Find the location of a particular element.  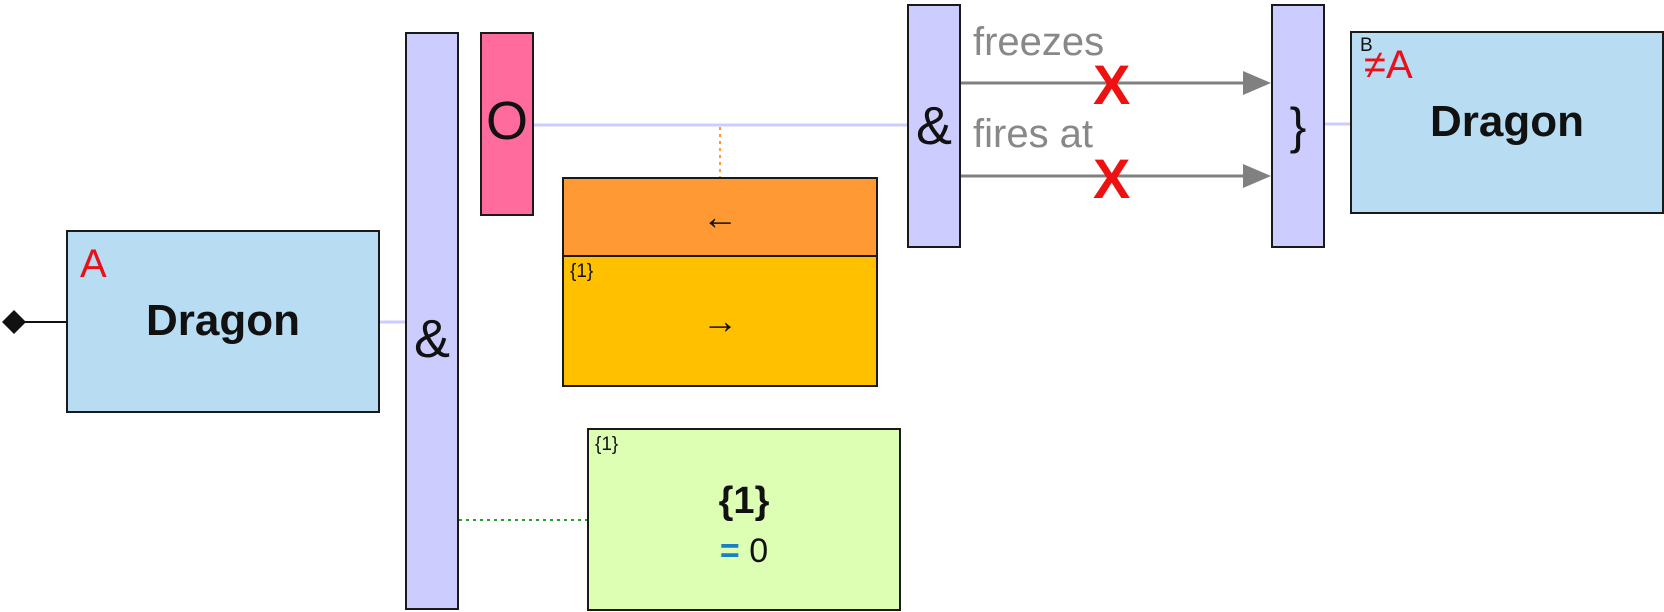

and-operator: & is located at coordinates (432, 339).